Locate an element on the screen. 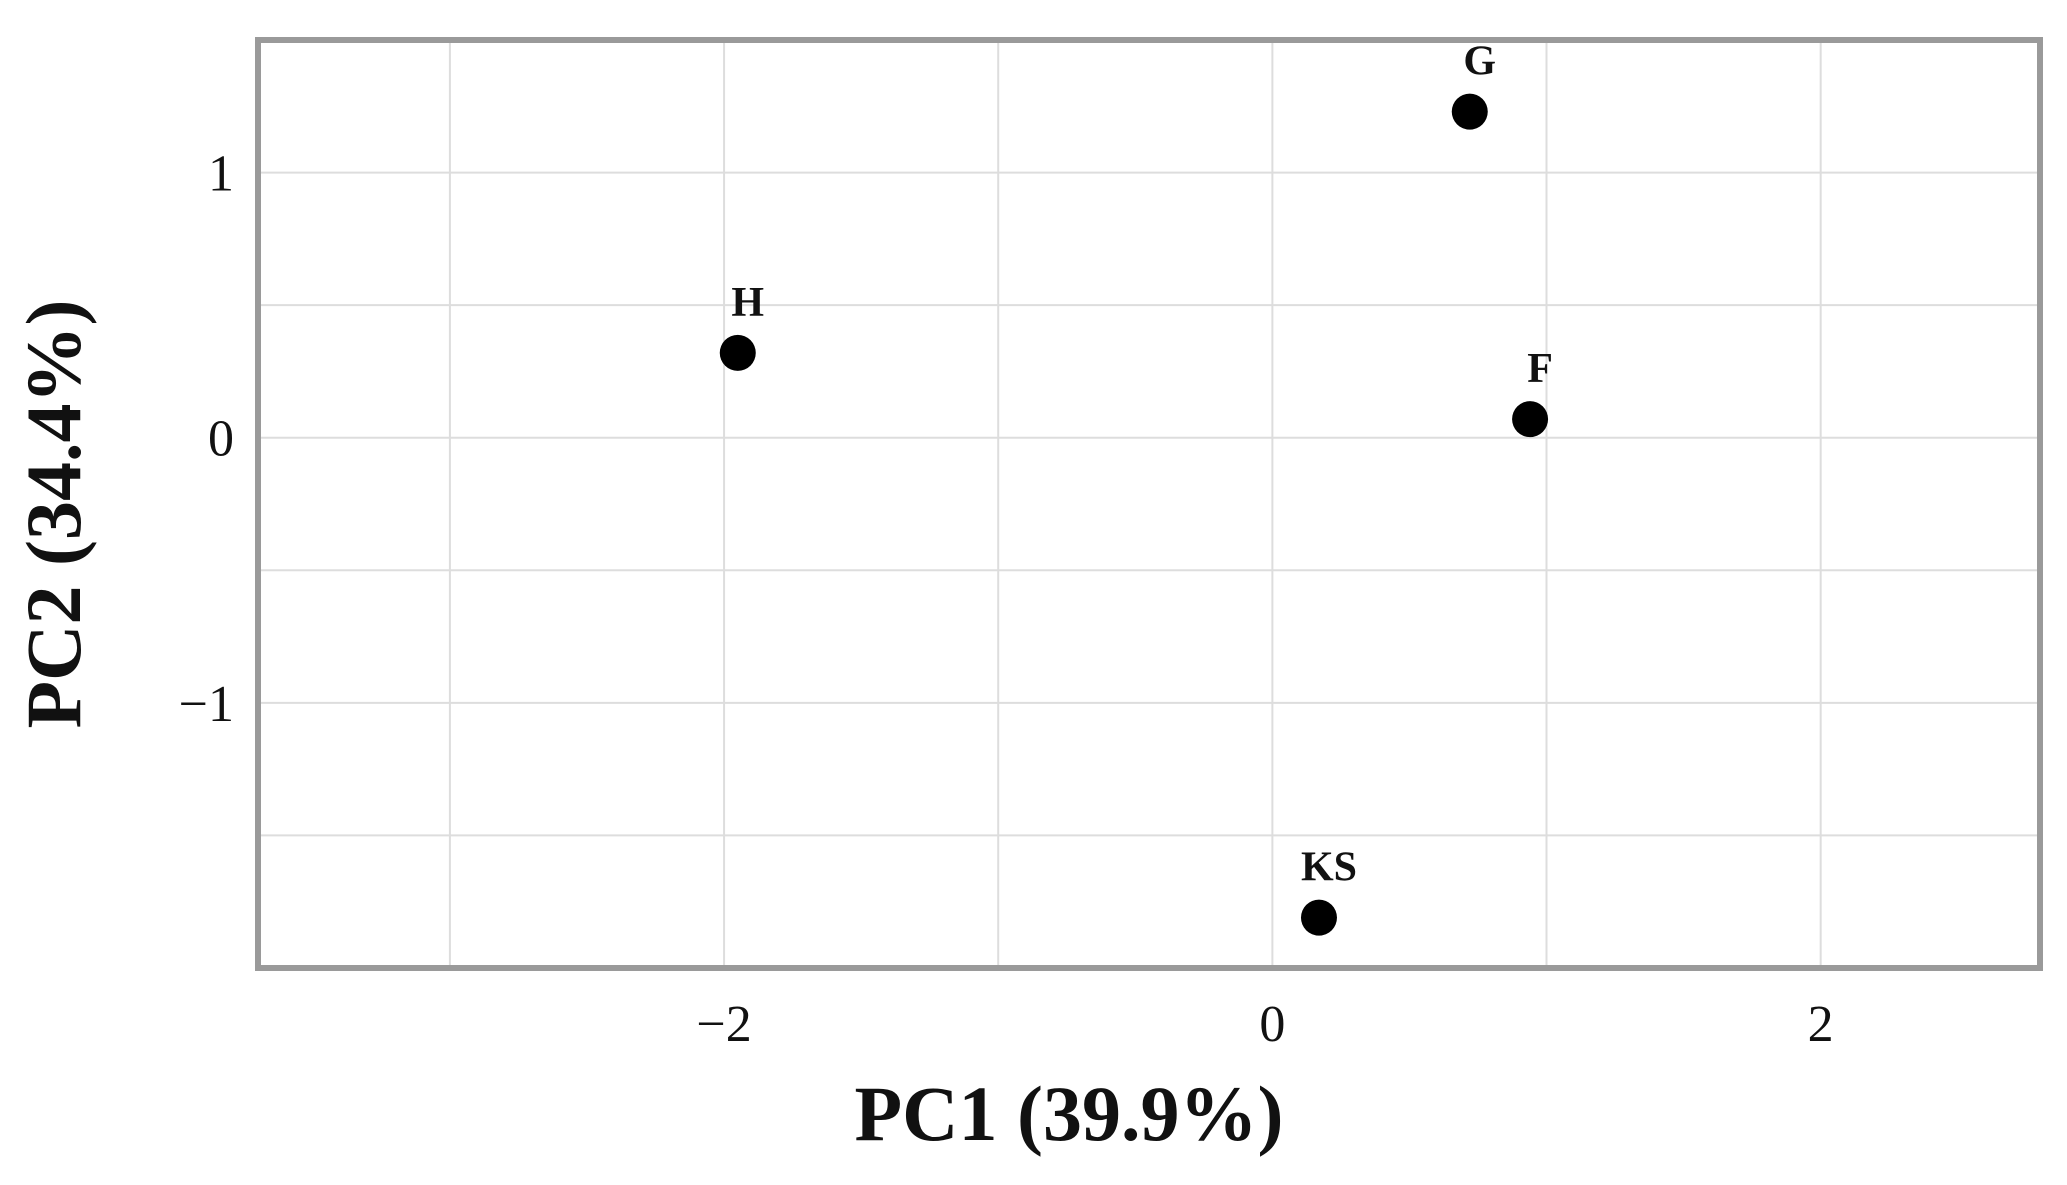 This screenshot has height=1185, width=2067. point-label-ks: KS is located at coordinates (1329, 868).